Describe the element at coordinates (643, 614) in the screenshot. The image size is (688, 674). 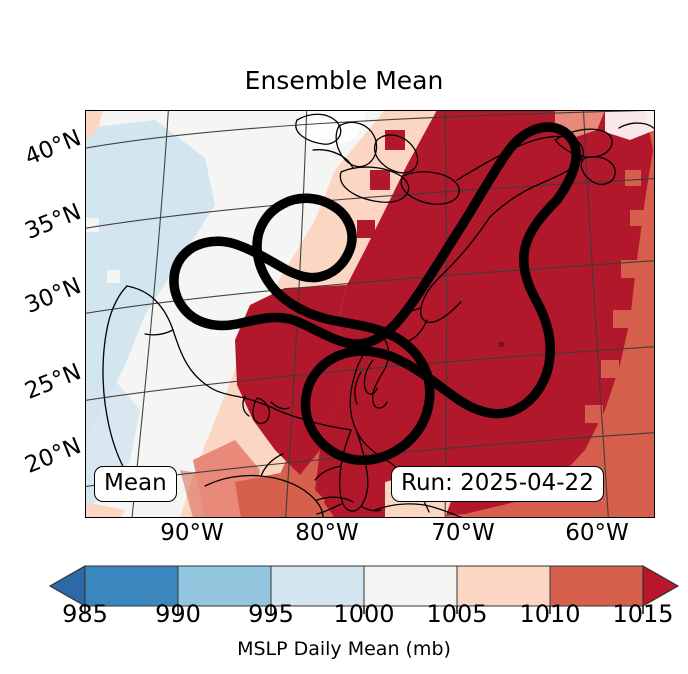
I see `colorbar-tick: 1015` at that location.